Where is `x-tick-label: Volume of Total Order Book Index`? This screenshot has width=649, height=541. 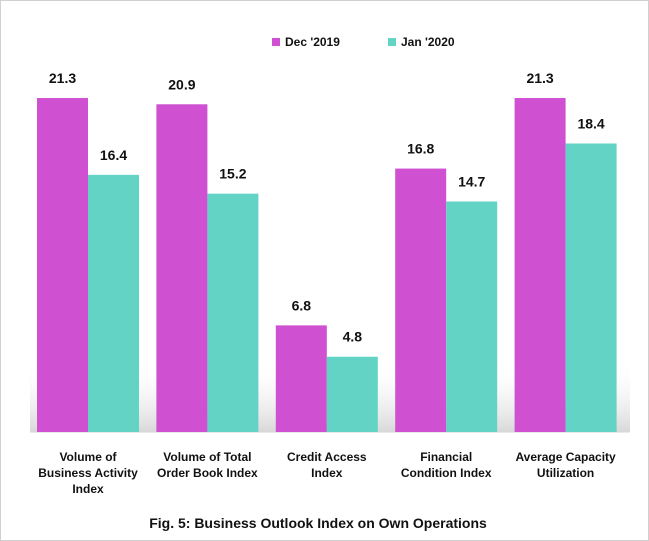
x-tick-label: Volume of Total Order Book Index is located at coordinates (207, 465).